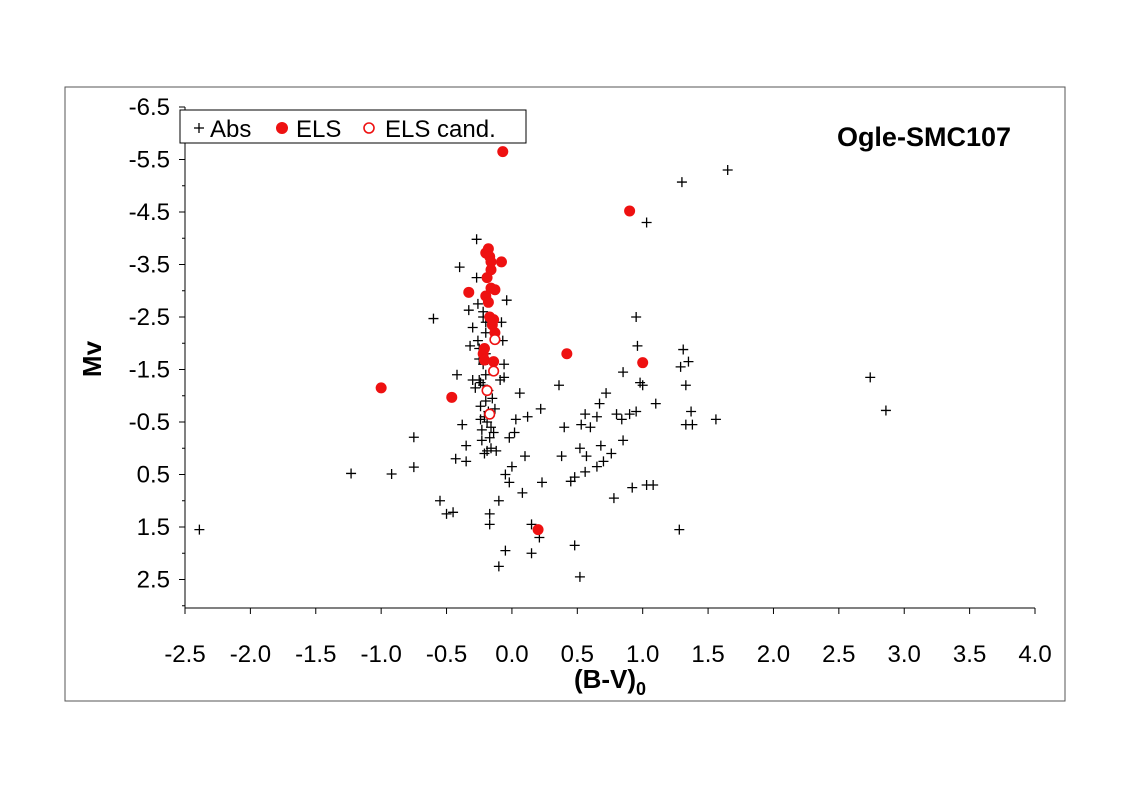 Image resolution: width=1131 pixels, height=793 pixels. Describe the element at coordinates (282, 128) in the screenshot. I see `legend-els-marker` at that location.